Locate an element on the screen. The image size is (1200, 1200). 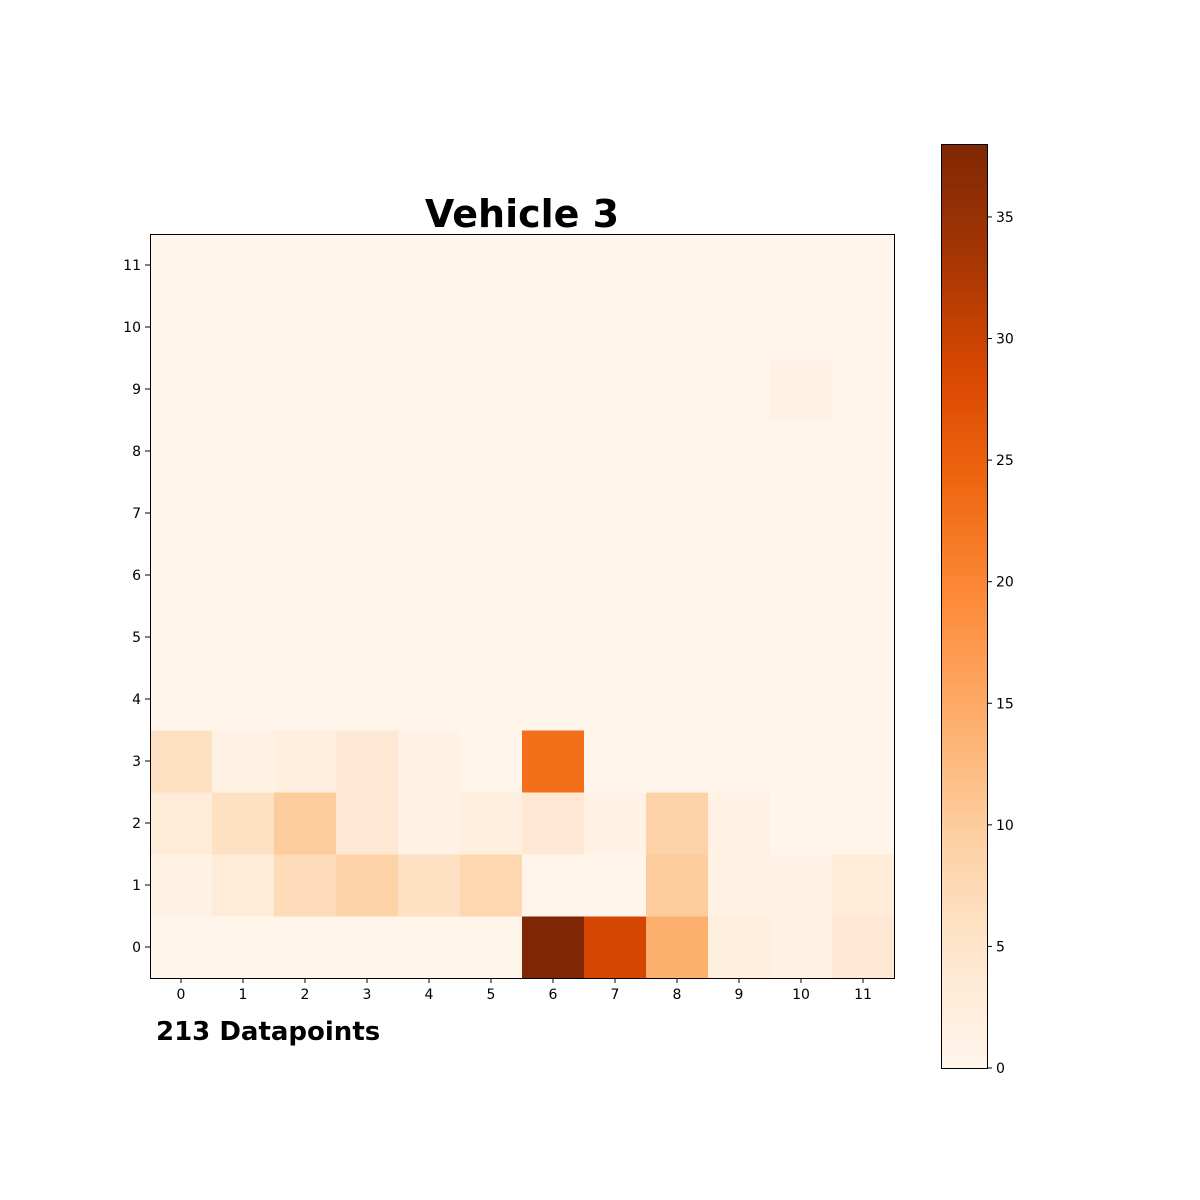
colorbar-tick-label: 20 is located at coordinates (1005, 583).